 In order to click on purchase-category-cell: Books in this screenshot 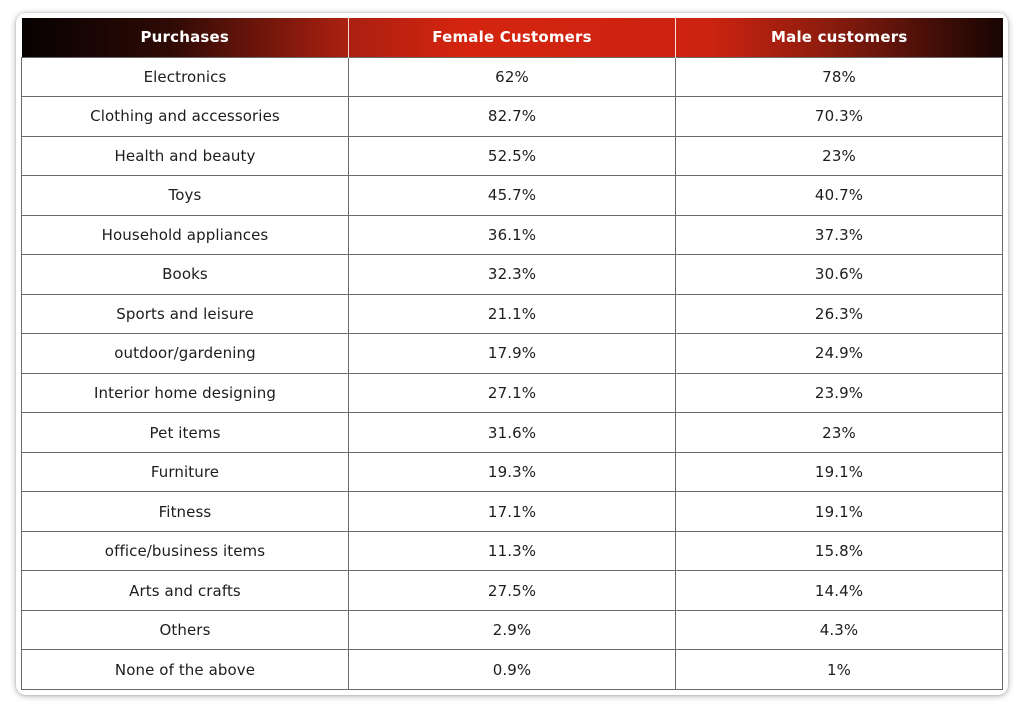, I will do `click(185, 274)`.